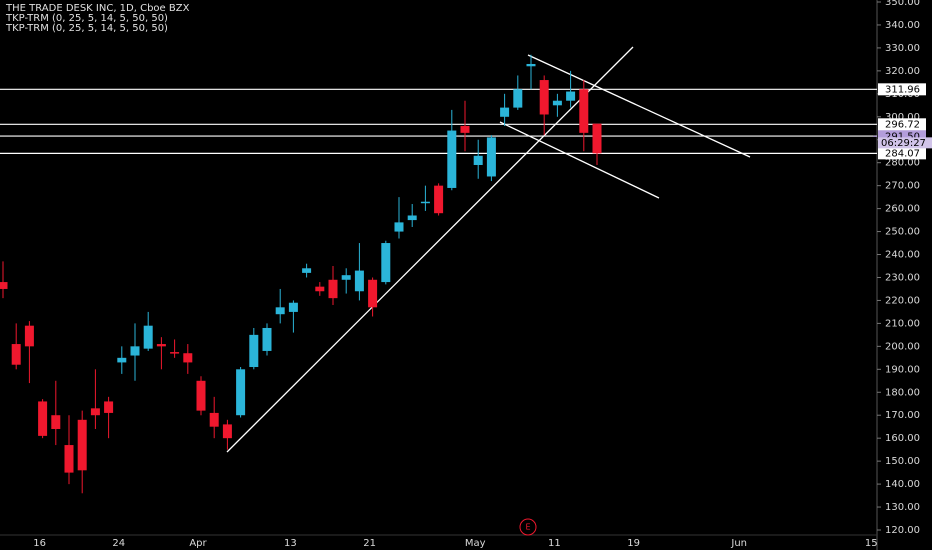 The height and width of the screenshot is (550, 932). What do you see at coordinates (902, 71) in the screenshot?
I see `y-tick-label: 320.00` at bounding box center [902, 71].